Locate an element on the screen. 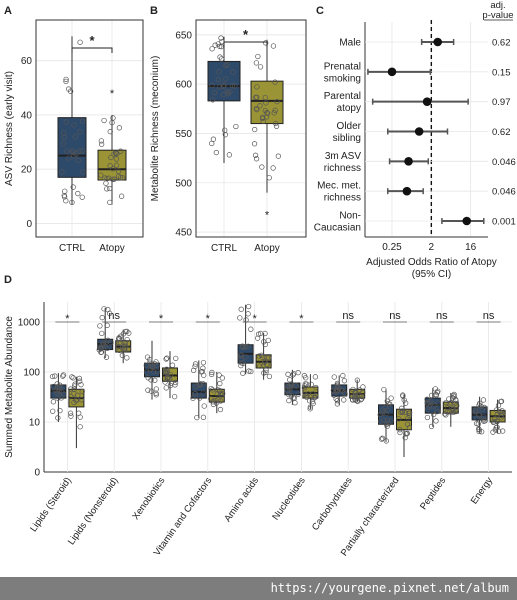 Image resolution: width=517 pixels, height=600 pixels. a-ytick-label: 40 is located at coordinates (27, 115).